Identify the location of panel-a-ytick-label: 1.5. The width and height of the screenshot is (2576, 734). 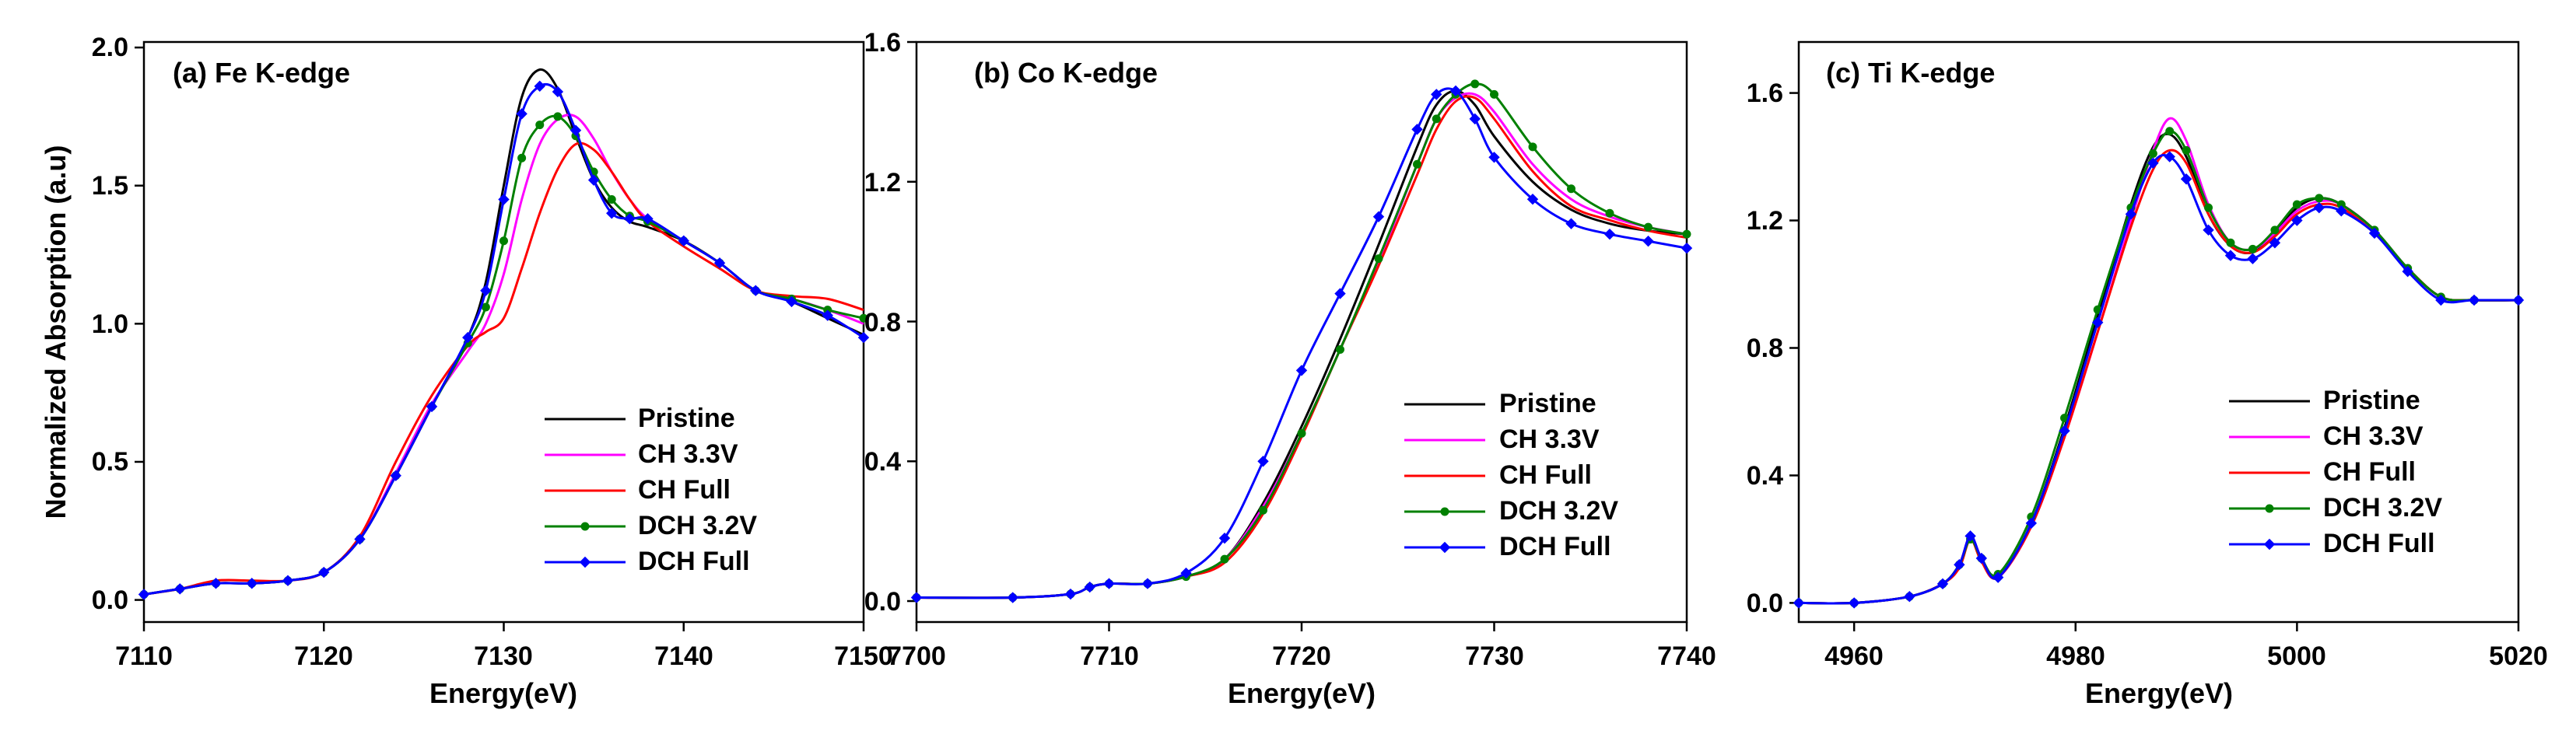
(110, 186).